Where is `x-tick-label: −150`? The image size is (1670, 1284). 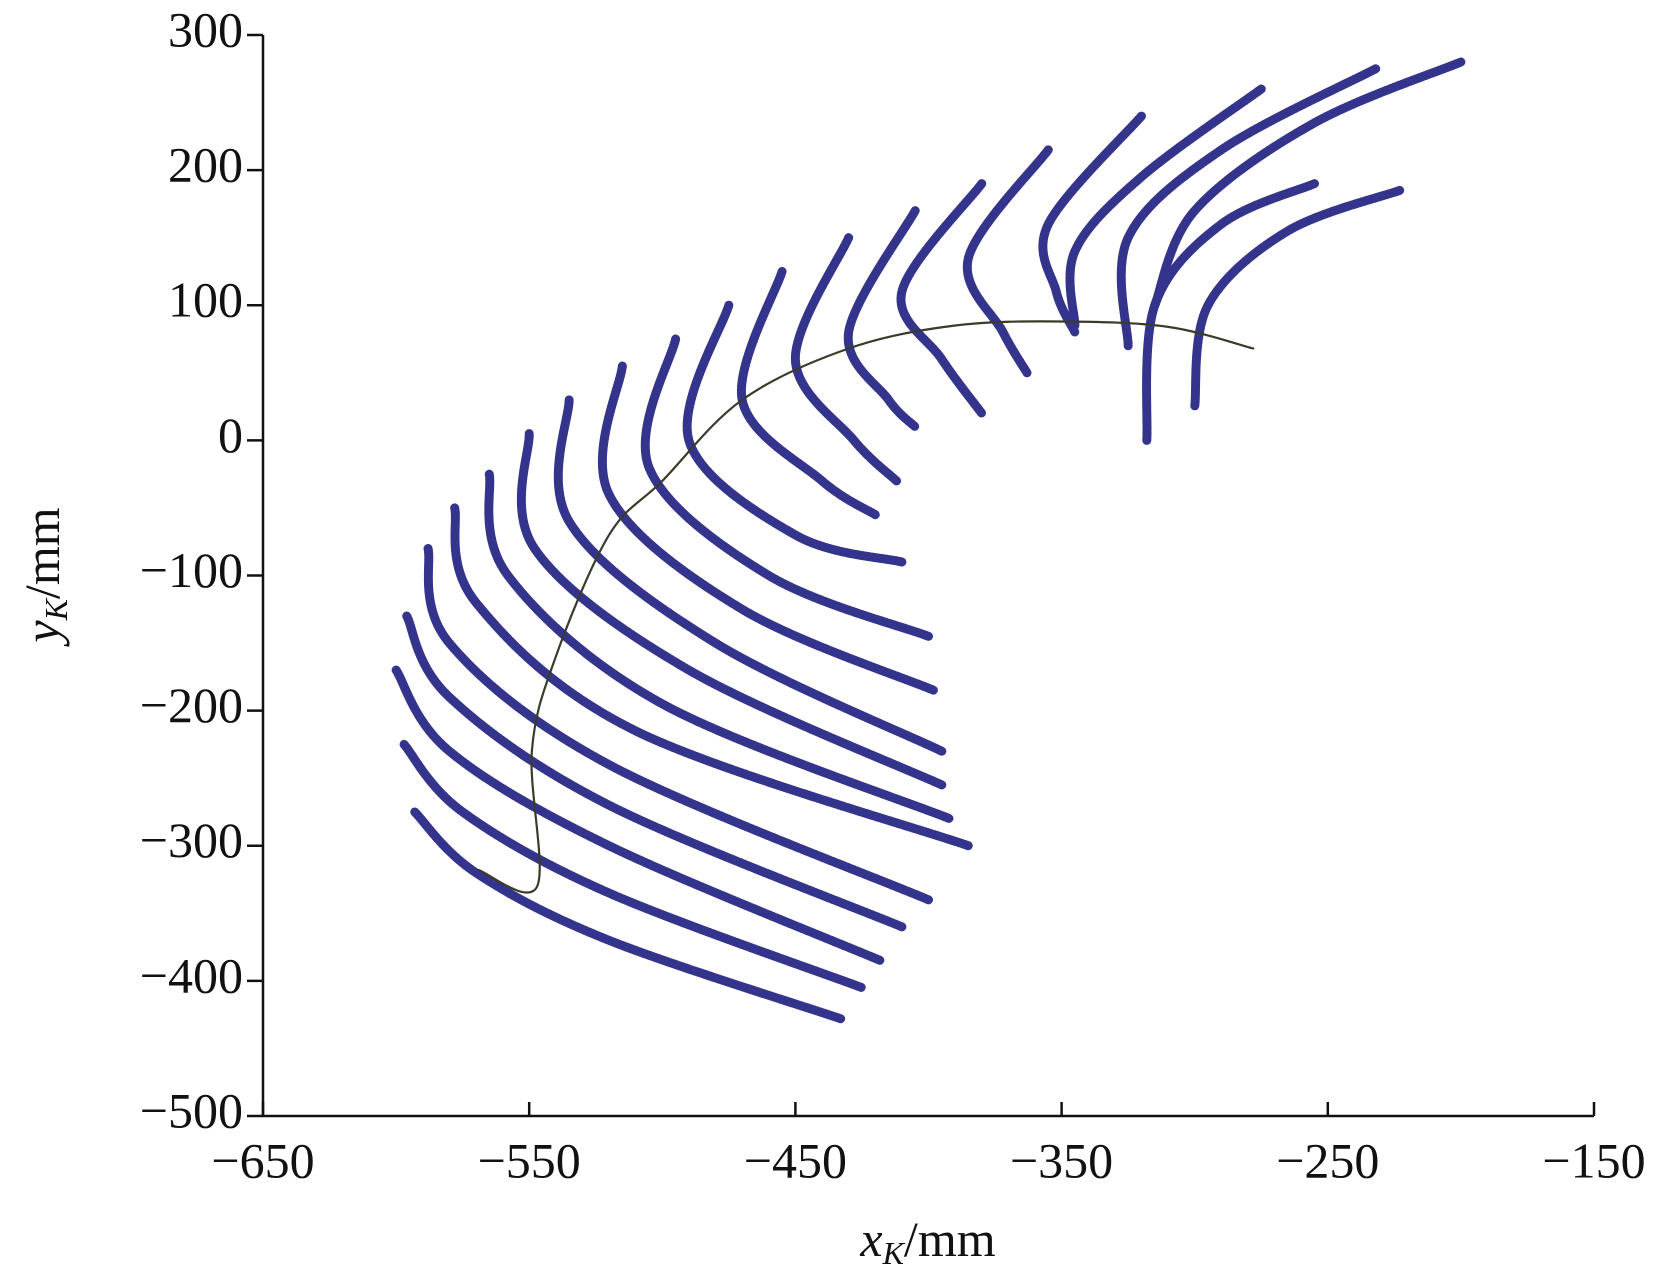 x-tick-label: −150 is located at coordinates (1593, 1160).